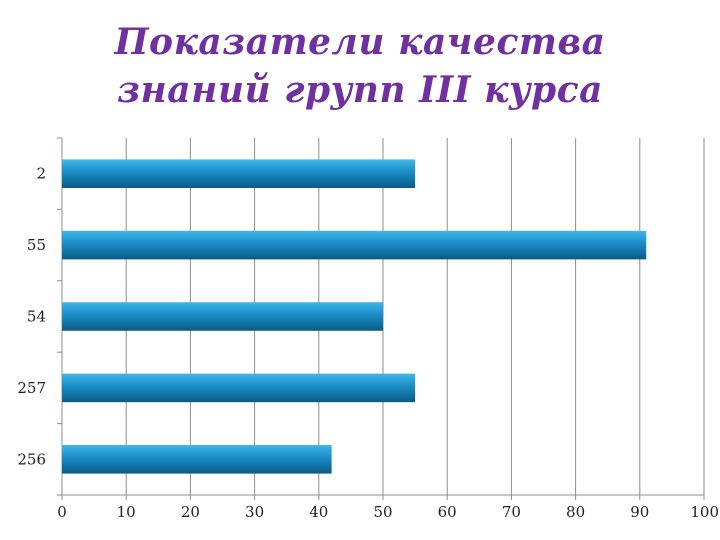 The width and height of the screenshot is (720, 540). What do you see at coordinates (382, 512) in the screenshot?
I see `x-tick-label: 50` at bounding box center [382, 512].